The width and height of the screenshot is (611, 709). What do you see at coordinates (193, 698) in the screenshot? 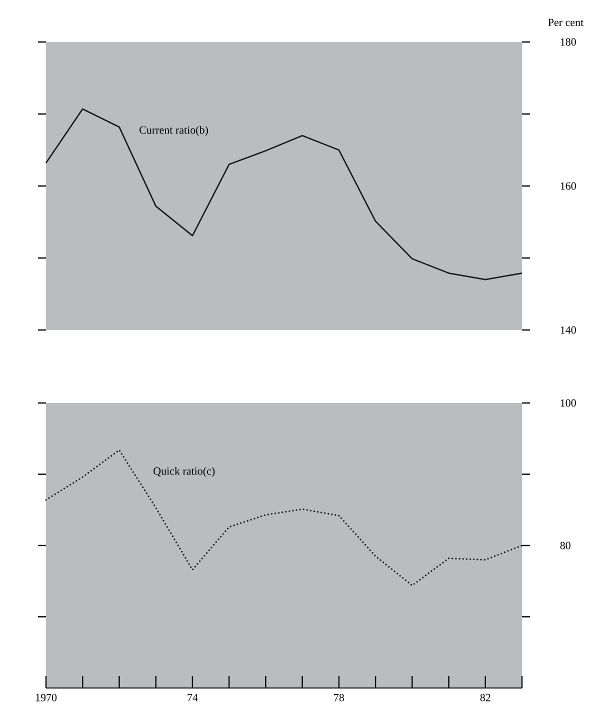
I see `x-tick-label: 74` at bounding box center [193, 698].